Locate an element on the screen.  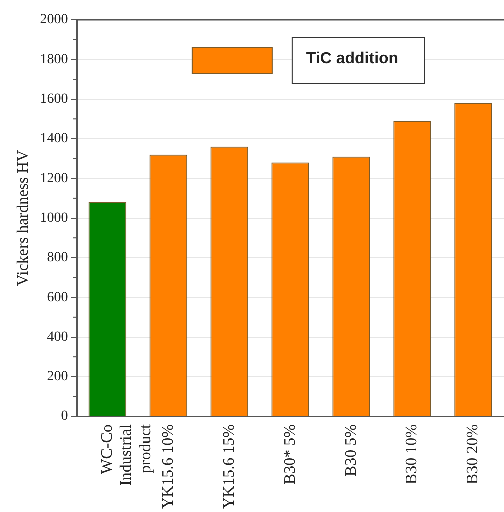
y-tick-label: 0 is located at coordinates (64, 416).